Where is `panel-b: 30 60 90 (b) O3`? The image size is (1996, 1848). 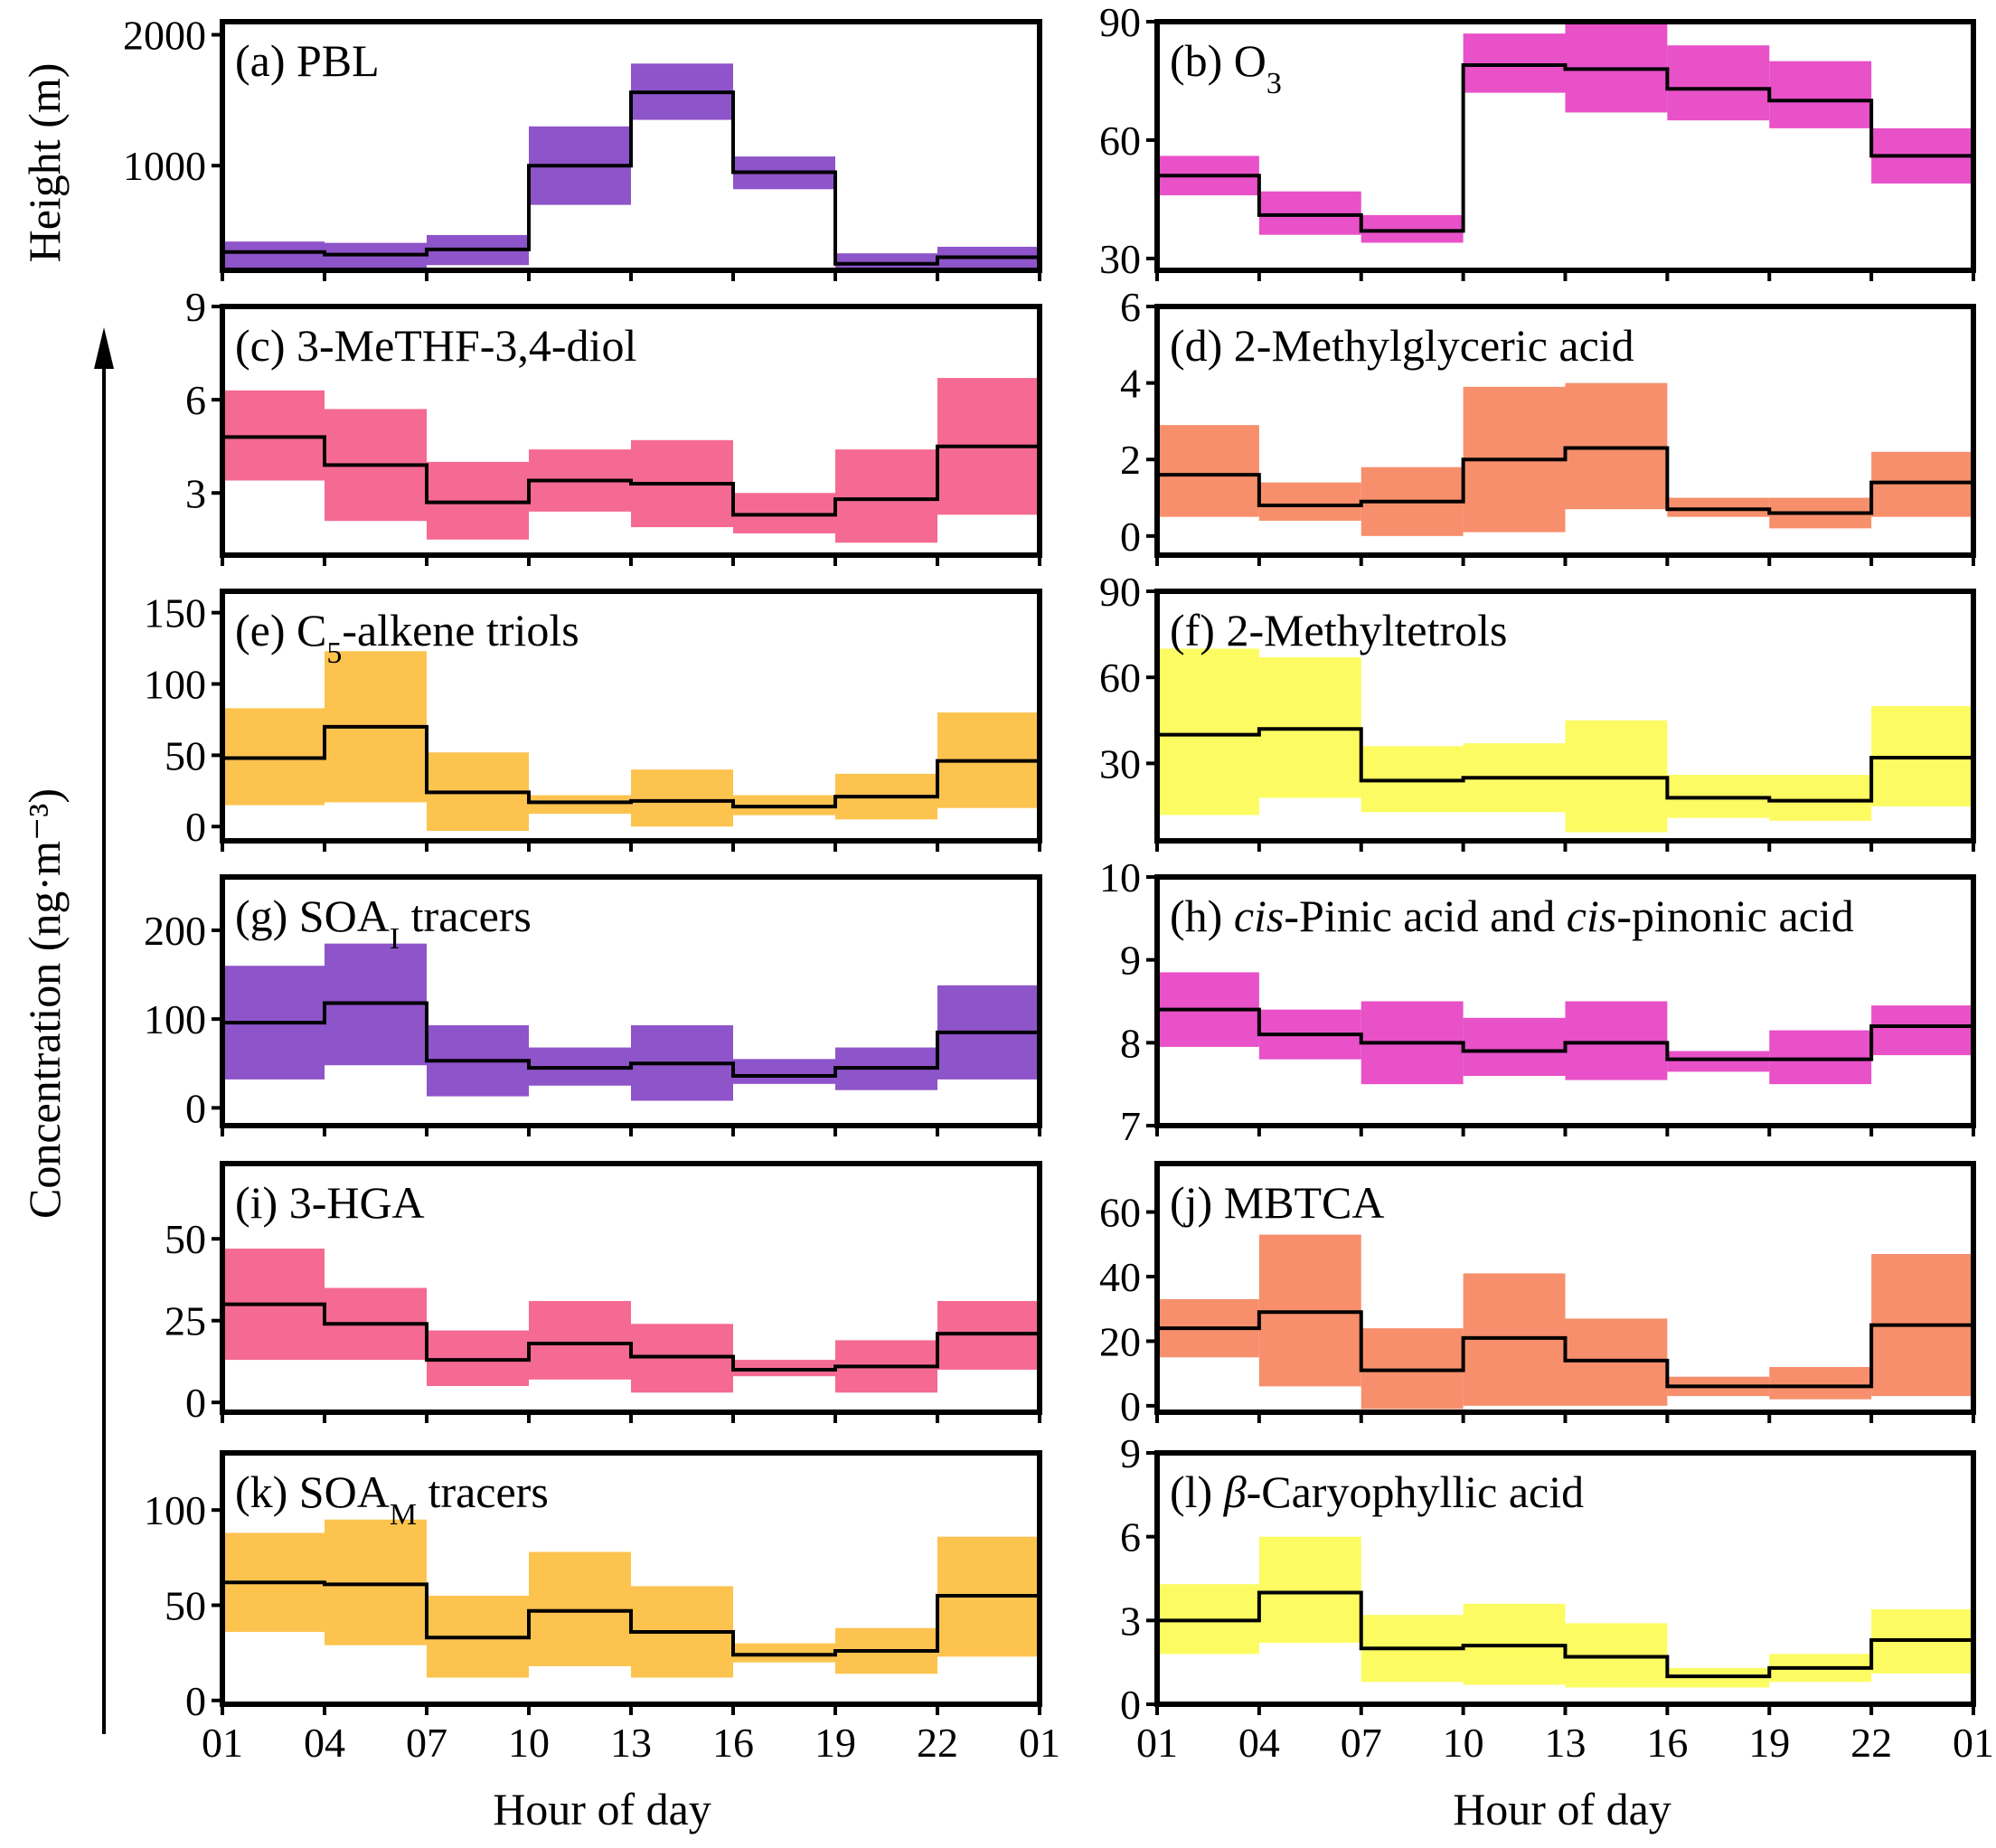
panel-b: 30 60 90 (b) O3 is located at coordinates (1537, 141).